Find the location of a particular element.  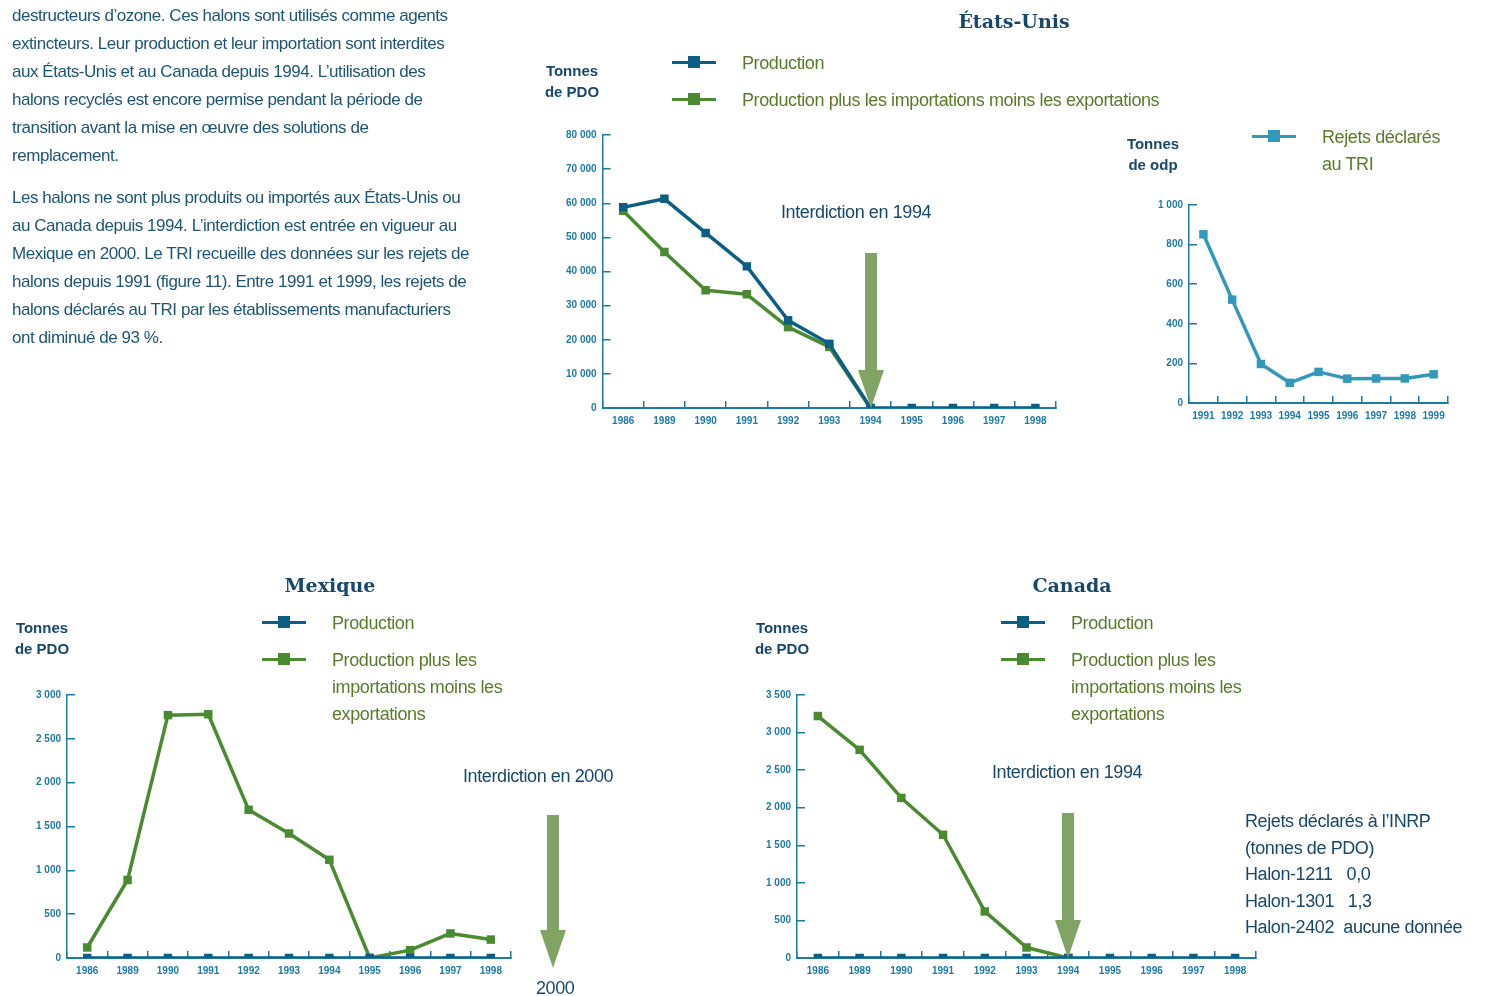

y-tick-label: 3 500 is located at coordinates (778, 694).